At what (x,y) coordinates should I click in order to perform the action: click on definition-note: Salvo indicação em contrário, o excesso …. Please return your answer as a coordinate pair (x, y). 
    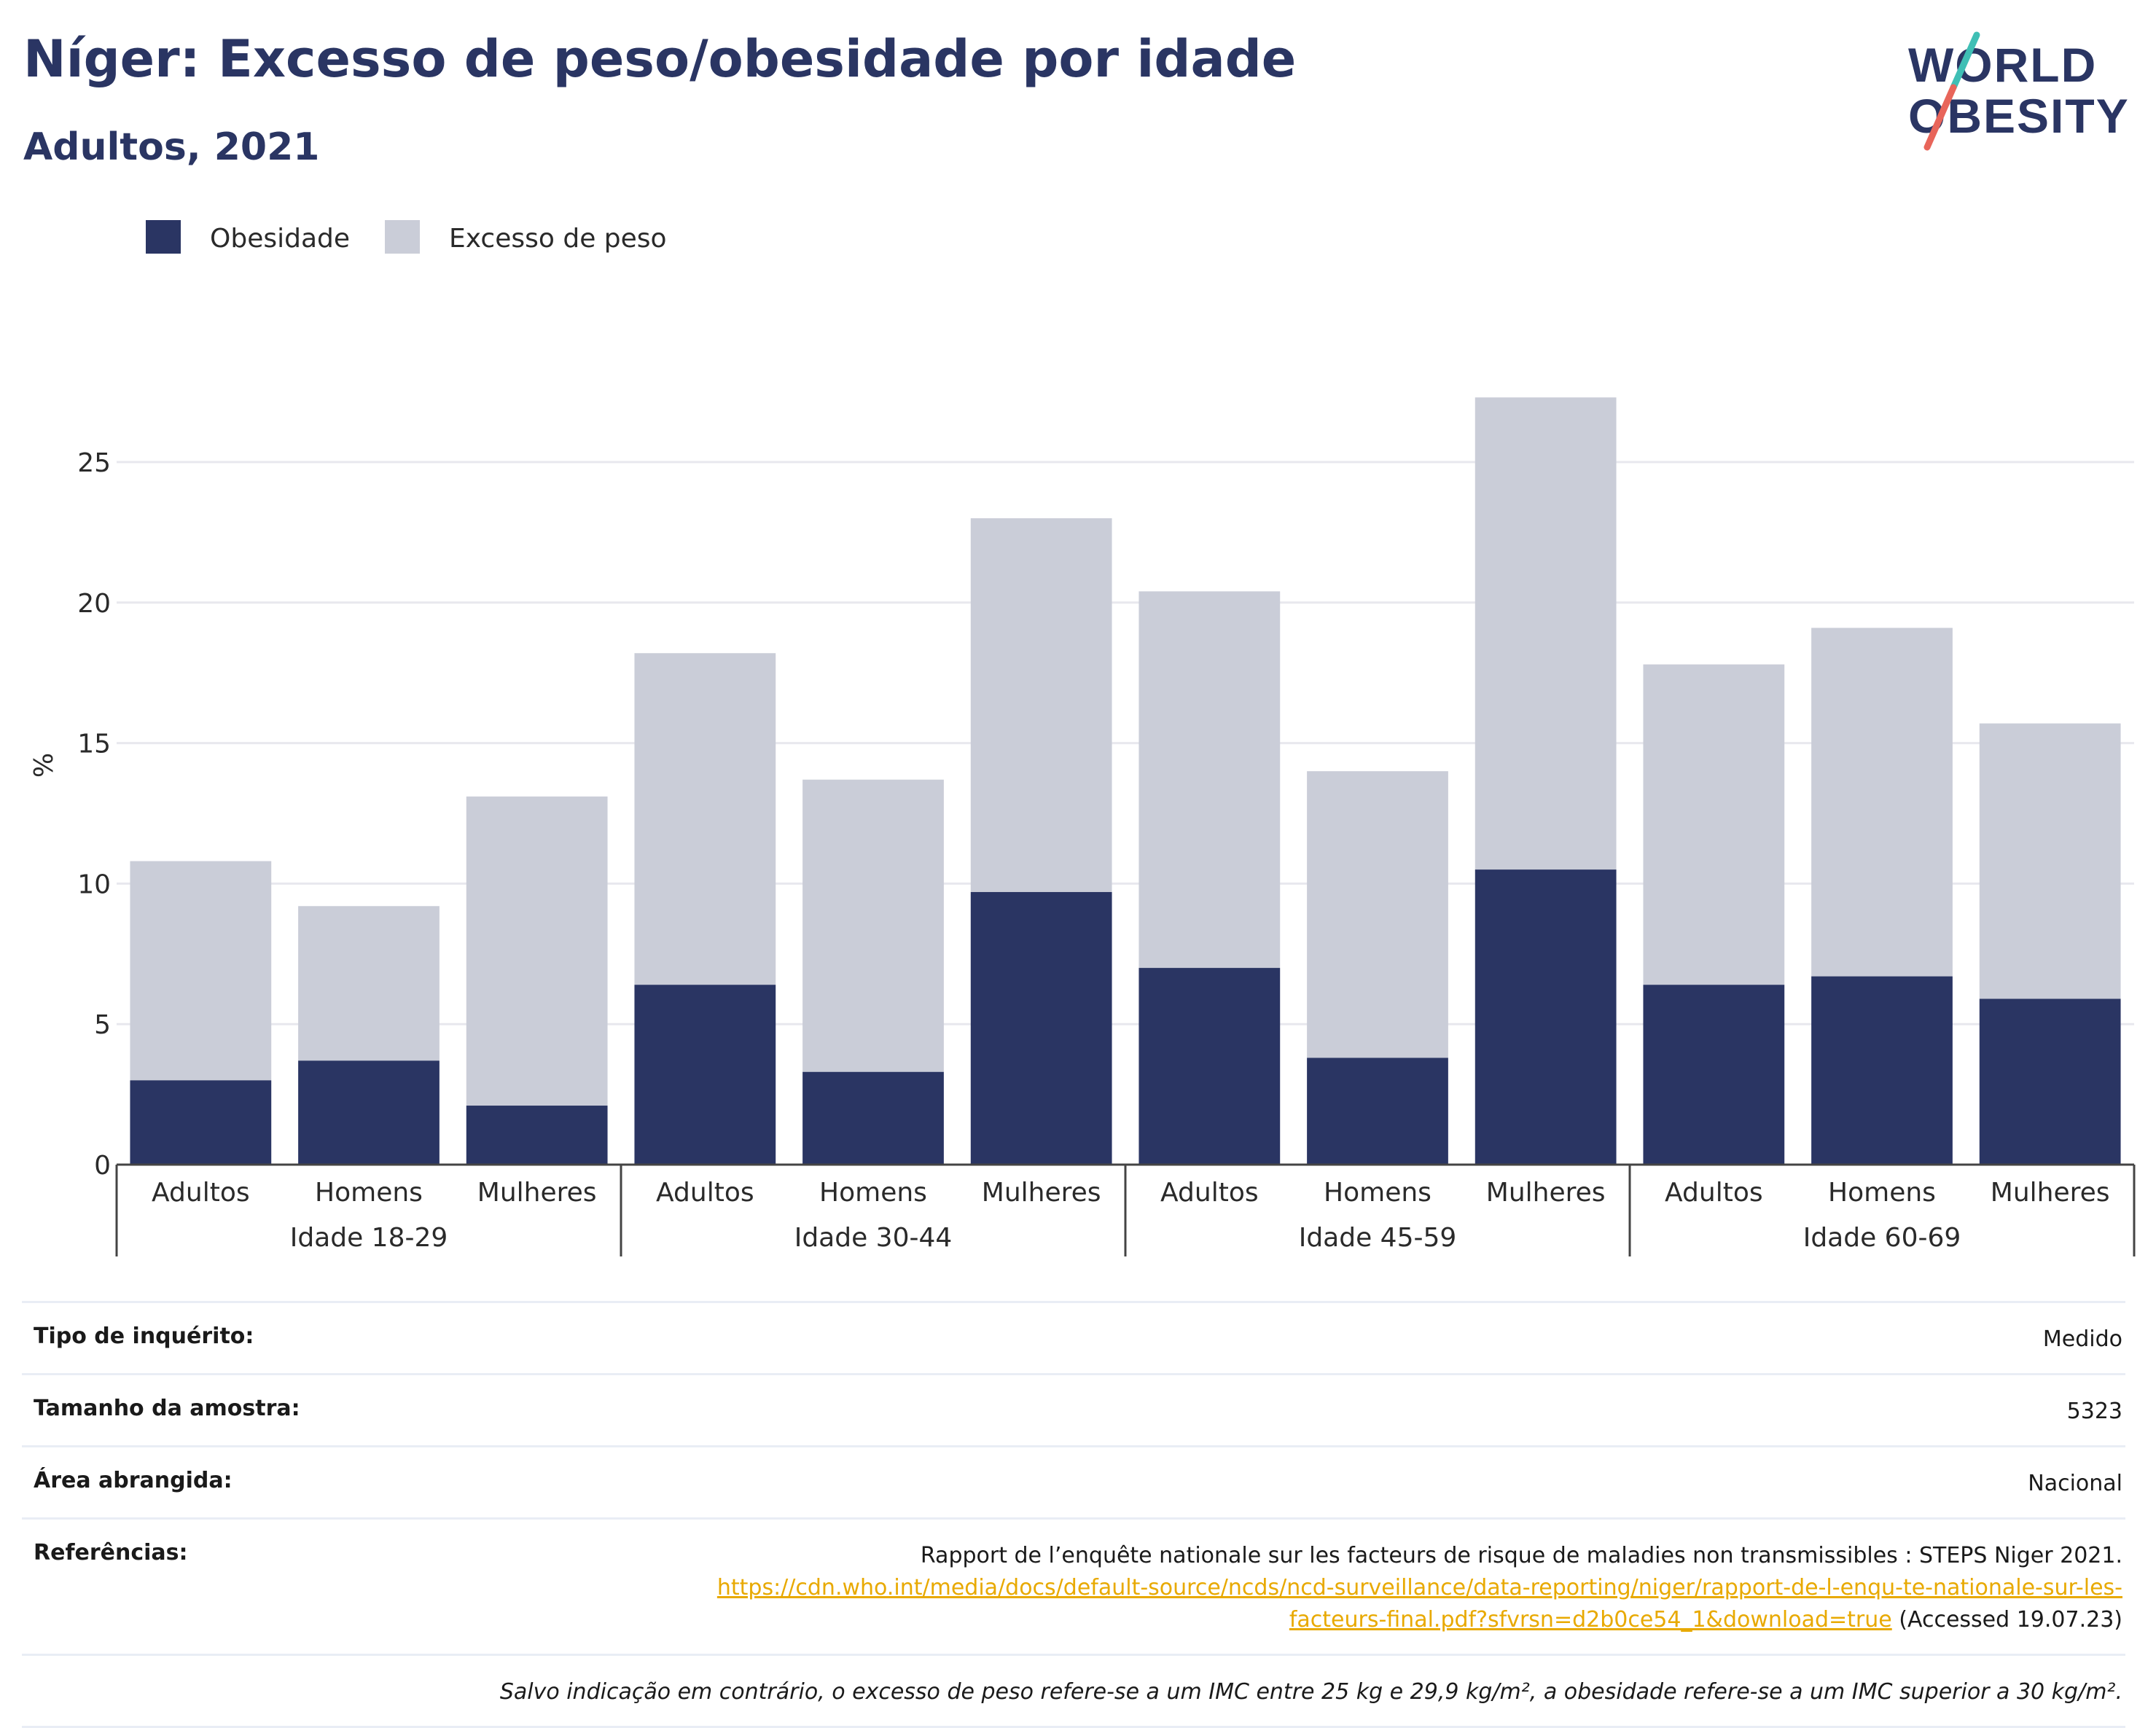
    Looking at the image, I should click on (1073, 1691).